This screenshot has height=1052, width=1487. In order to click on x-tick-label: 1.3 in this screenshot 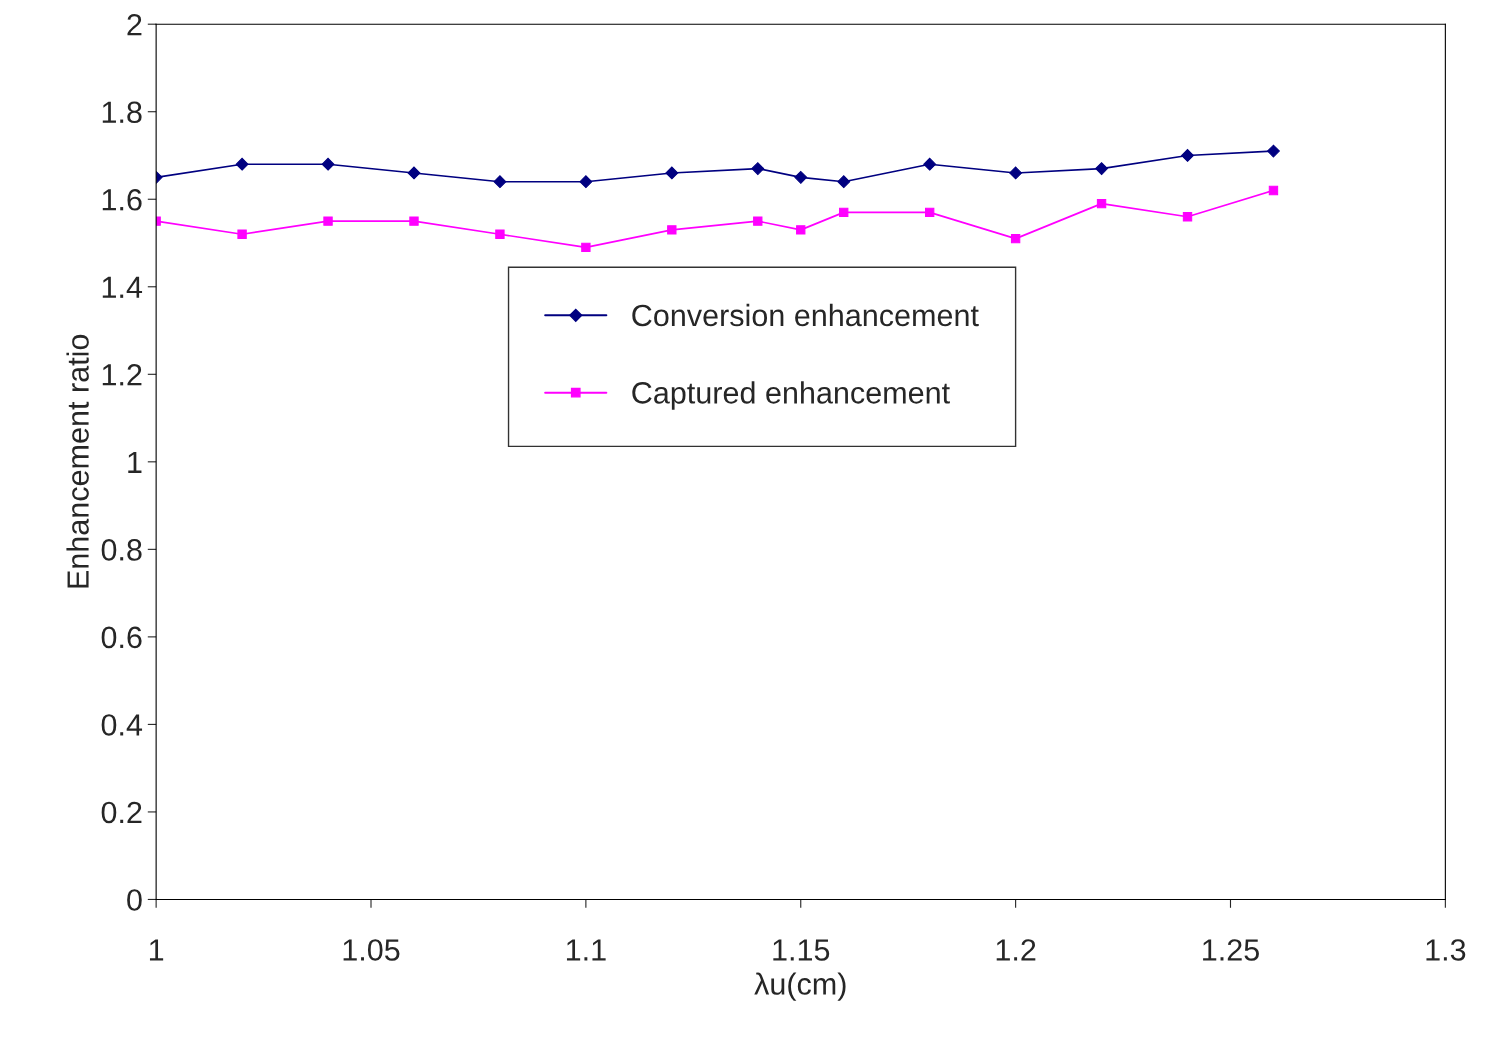, I will do `click(1446, 950)`.